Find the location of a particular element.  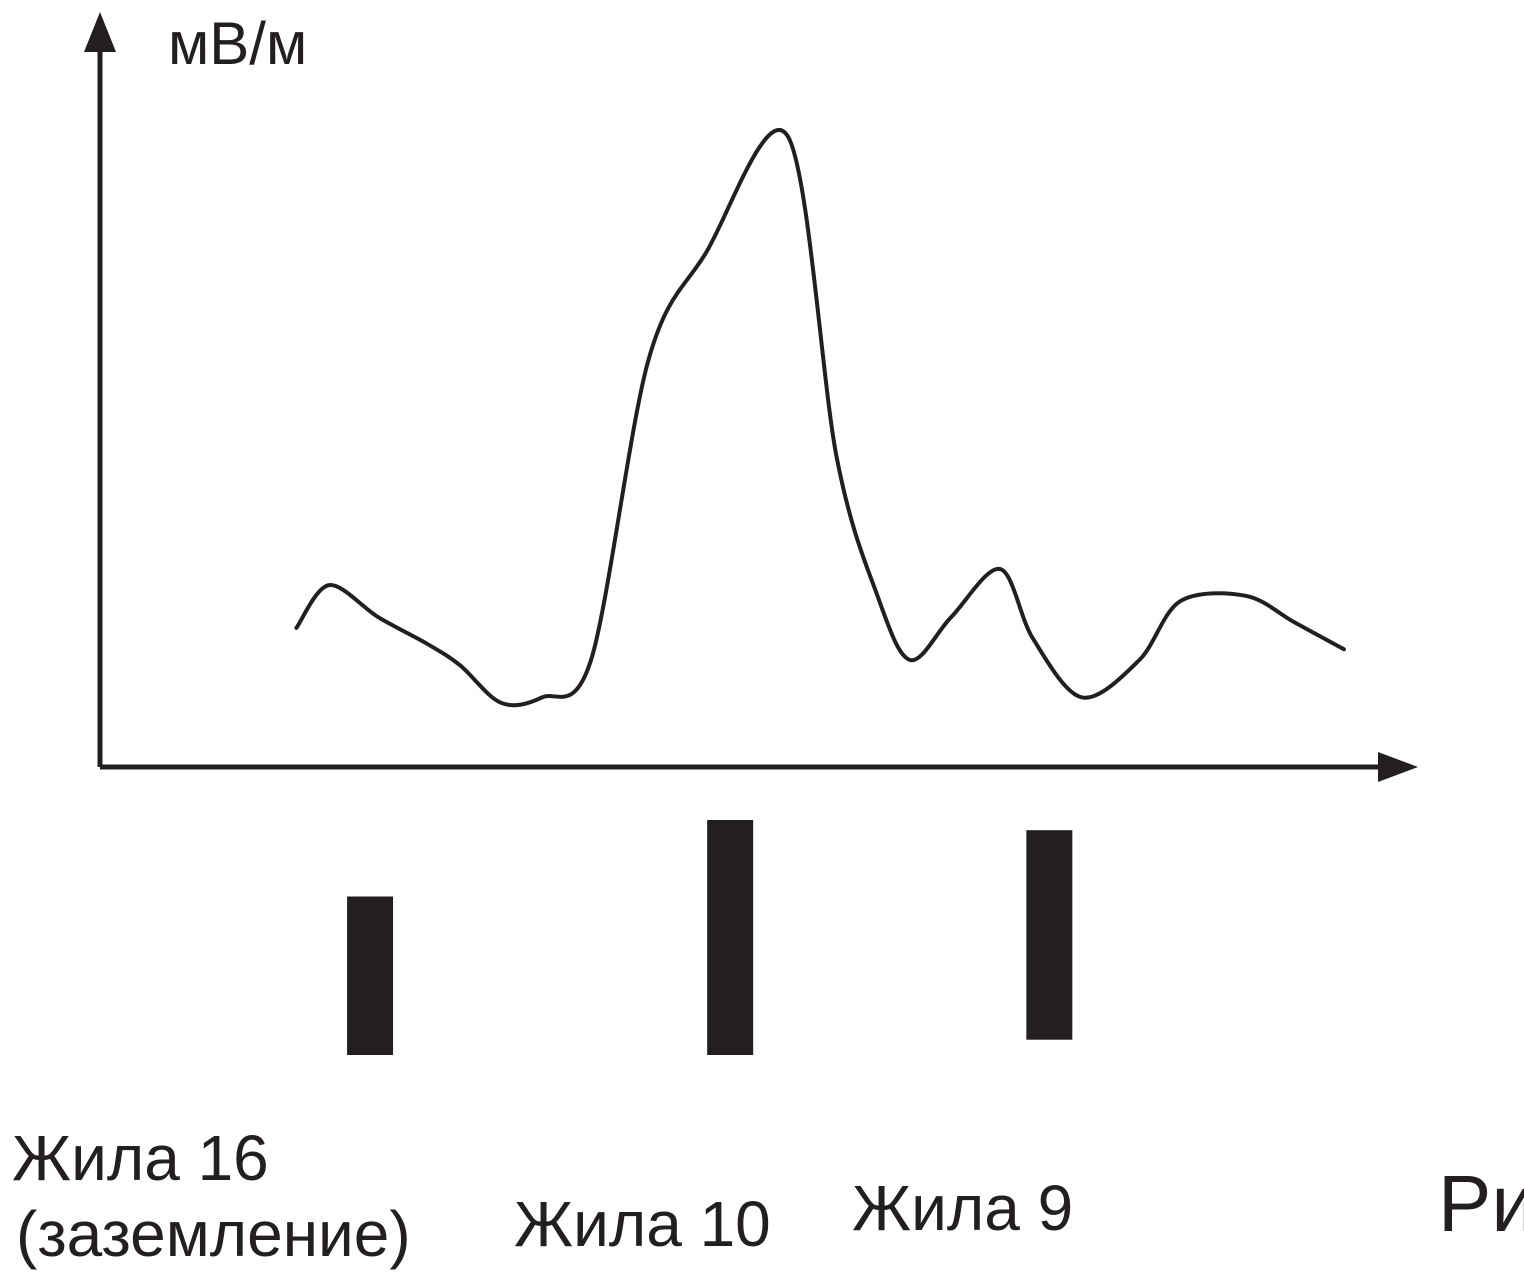

x-axis-arrow is located at coordinates (1398, 767).